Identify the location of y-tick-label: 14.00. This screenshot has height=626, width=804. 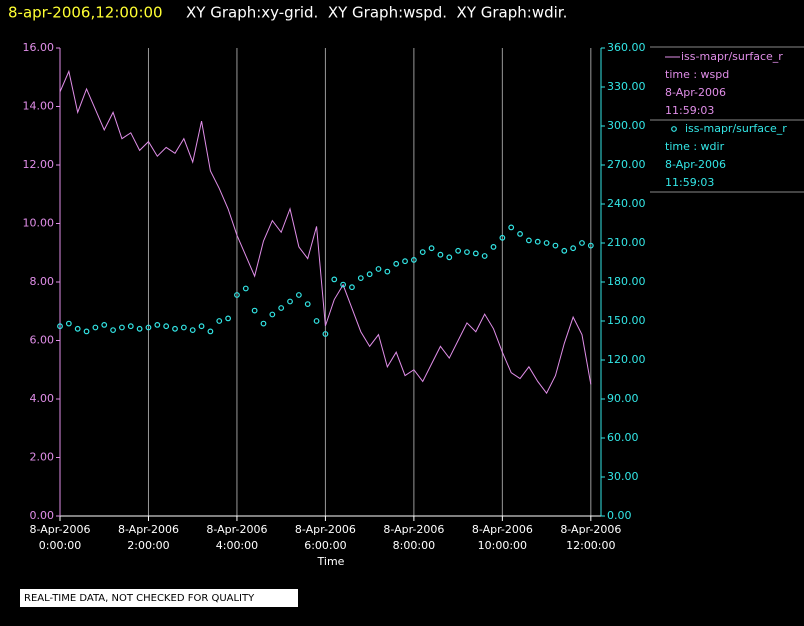
(39, 106).